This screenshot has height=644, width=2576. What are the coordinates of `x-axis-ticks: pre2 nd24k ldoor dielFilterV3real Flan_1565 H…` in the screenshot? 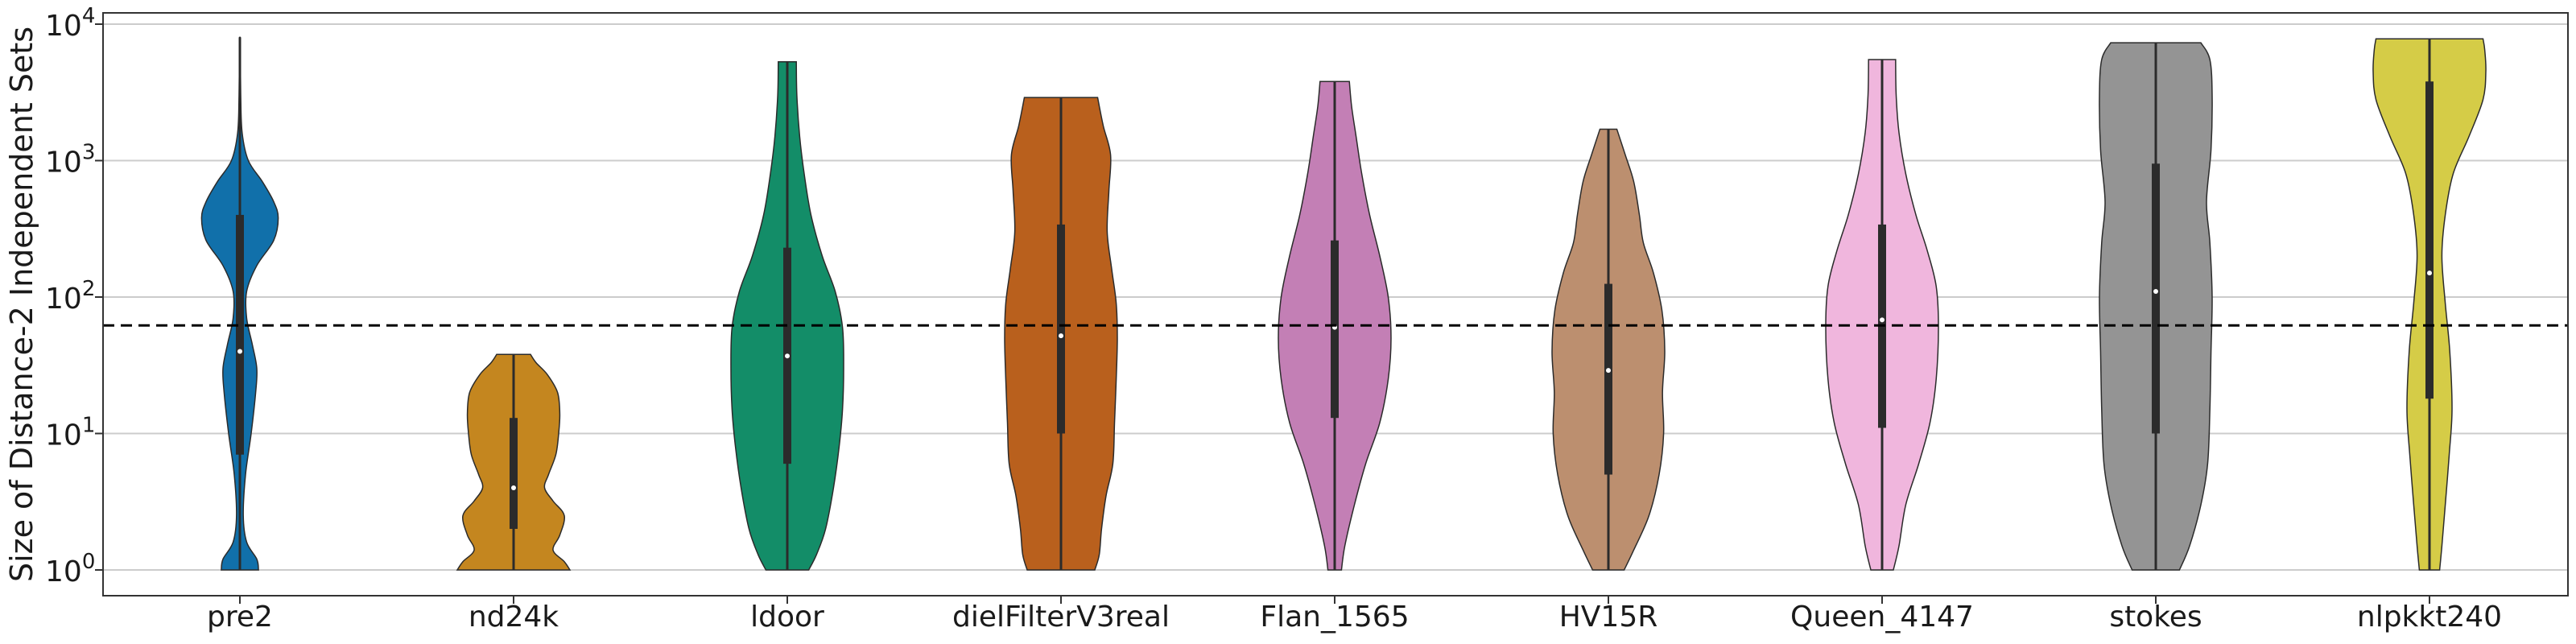 It's located at (1354, 615).